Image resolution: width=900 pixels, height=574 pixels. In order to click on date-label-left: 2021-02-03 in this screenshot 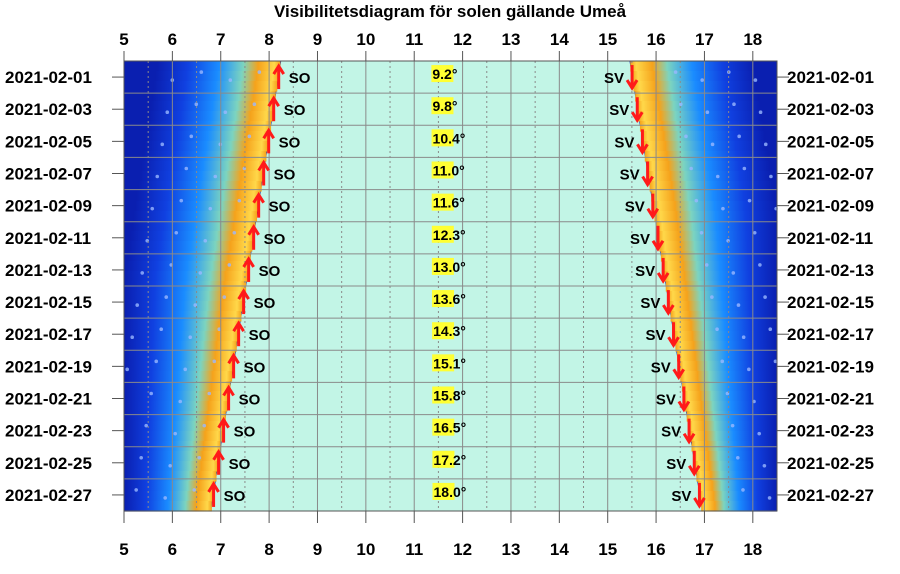, I will do `click(48, 109)`.